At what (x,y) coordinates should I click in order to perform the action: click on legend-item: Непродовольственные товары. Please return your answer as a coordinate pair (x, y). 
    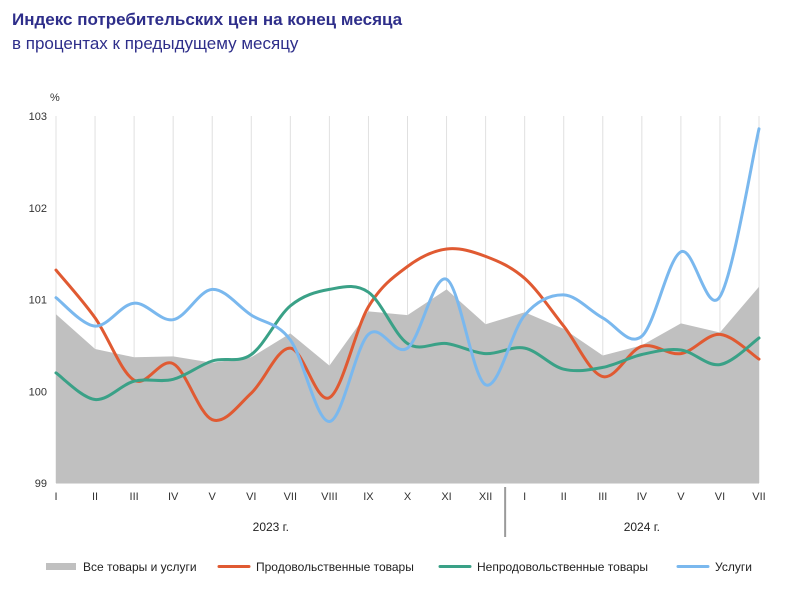
    Looking at the image, I should click on (543, 567).